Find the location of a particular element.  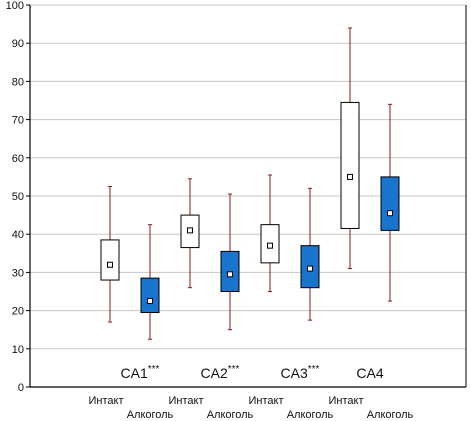

group-label-ca2: CA2*** is located at coordinates (220, 372).